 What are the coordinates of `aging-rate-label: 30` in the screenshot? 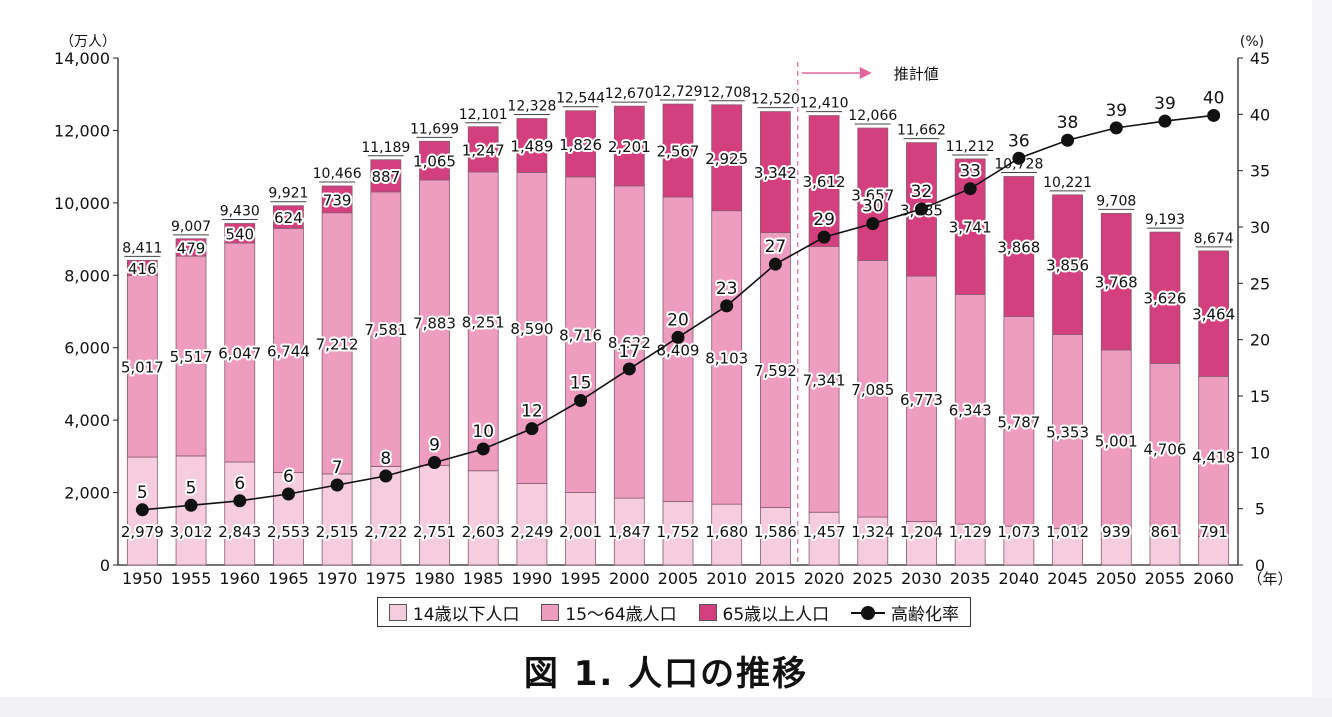 It's located at (873, 207).